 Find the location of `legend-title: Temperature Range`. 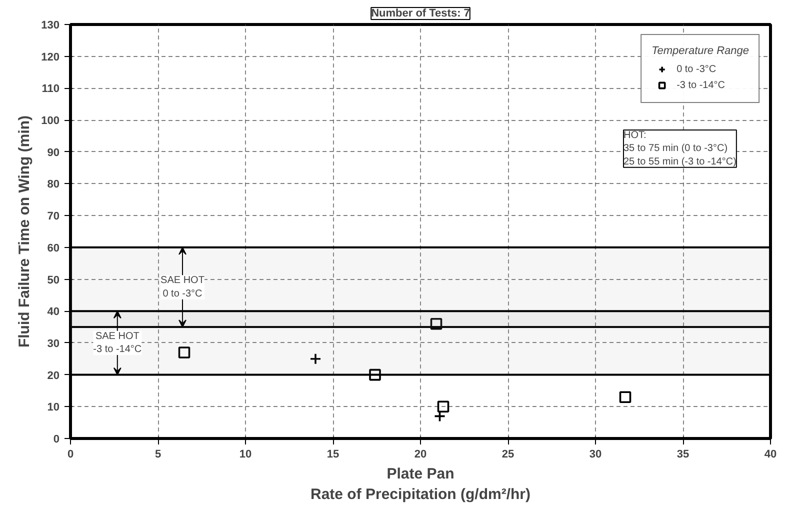

legend-title: Temperature Range is located at coordinates (700, 51).